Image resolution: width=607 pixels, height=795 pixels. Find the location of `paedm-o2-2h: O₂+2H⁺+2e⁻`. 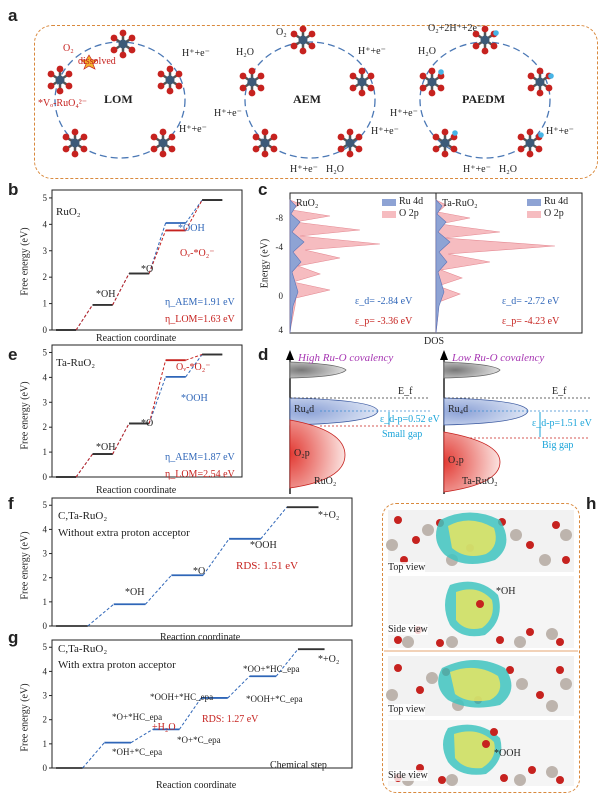

paedm-o2-2h: O₂+2H⁺+2e⁻ is located at coordinates (455, 28).